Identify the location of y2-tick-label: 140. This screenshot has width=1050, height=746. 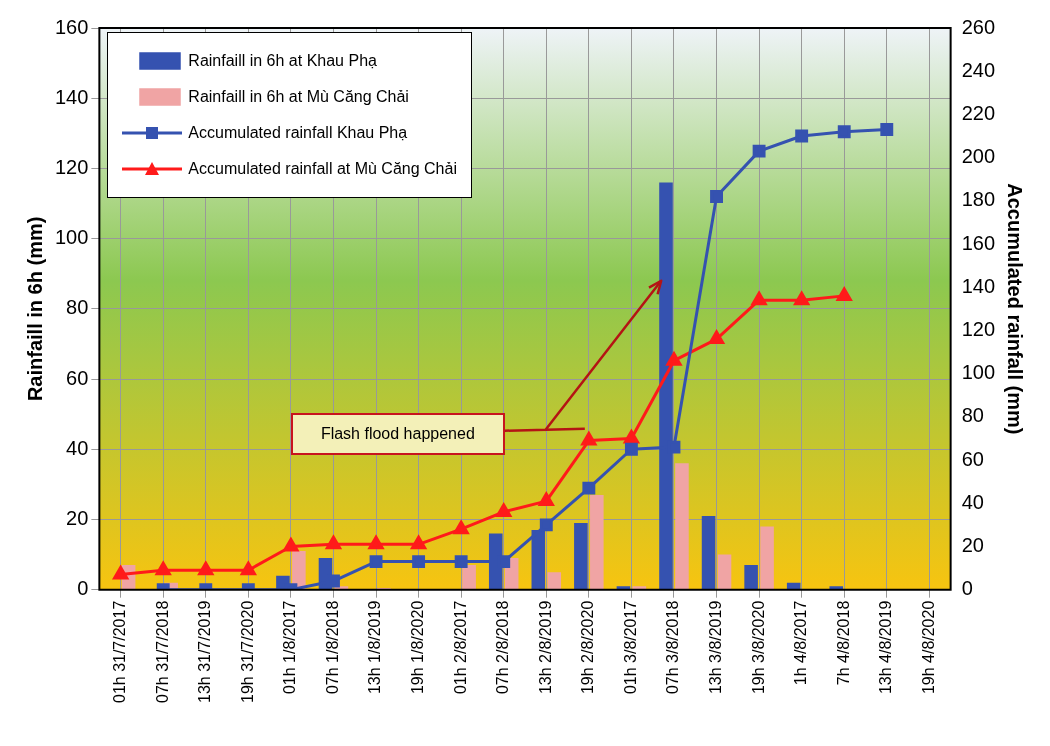
(978, 285).